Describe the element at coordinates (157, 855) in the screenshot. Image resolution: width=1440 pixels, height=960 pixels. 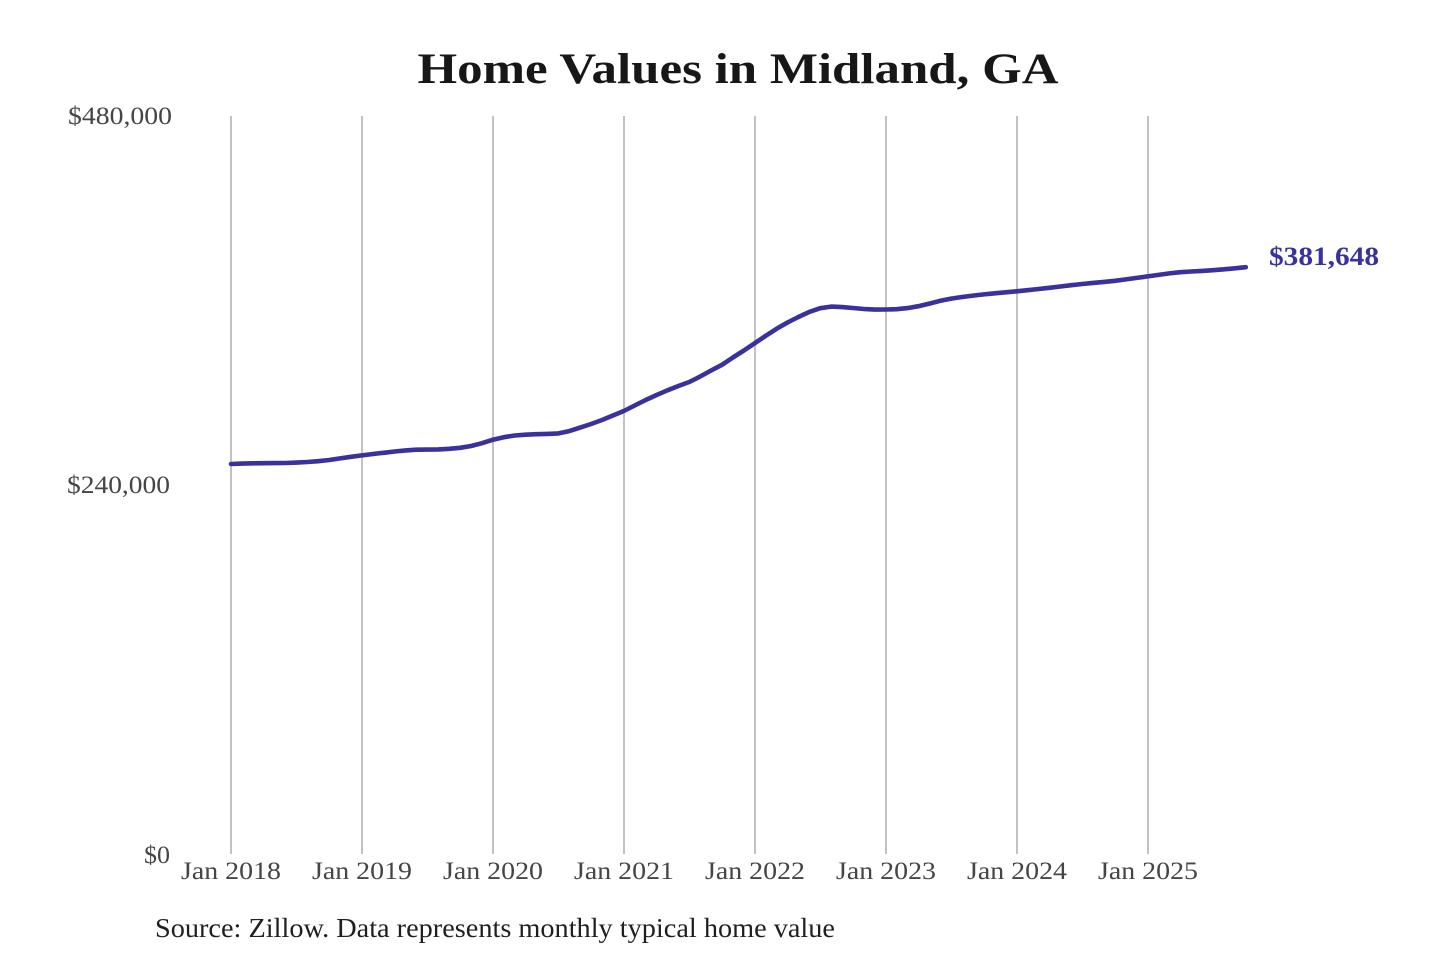
I see `svg-text: $0` at that location.